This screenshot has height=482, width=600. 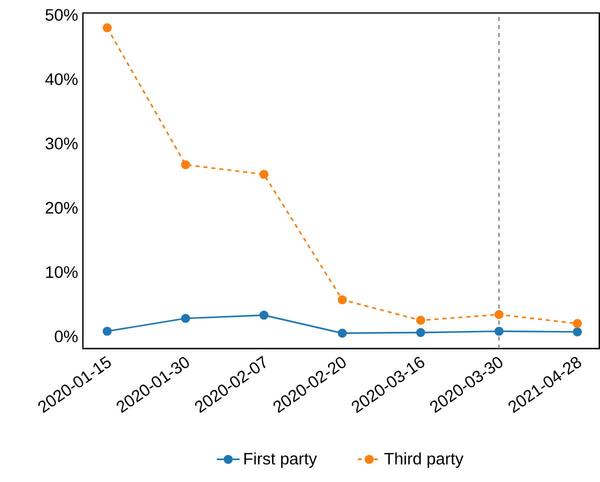 I want to click on y-tick-label: 30%, so click(x=62, y=143).